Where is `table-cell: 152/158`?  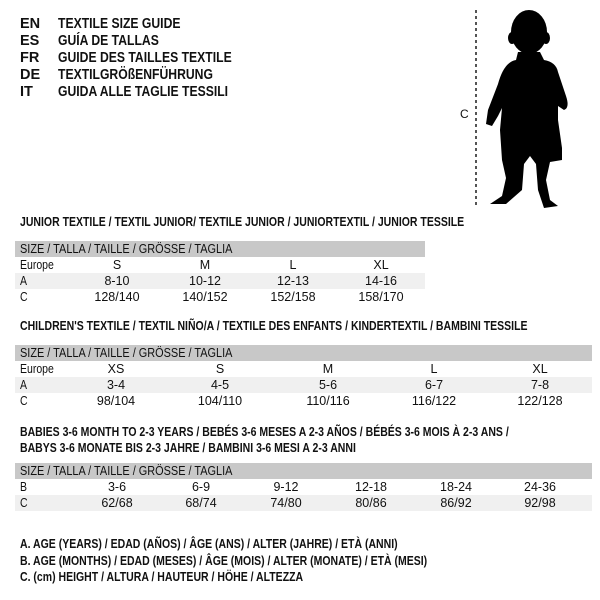
table-cell: 152/158 is located at coordinates (293, 297).